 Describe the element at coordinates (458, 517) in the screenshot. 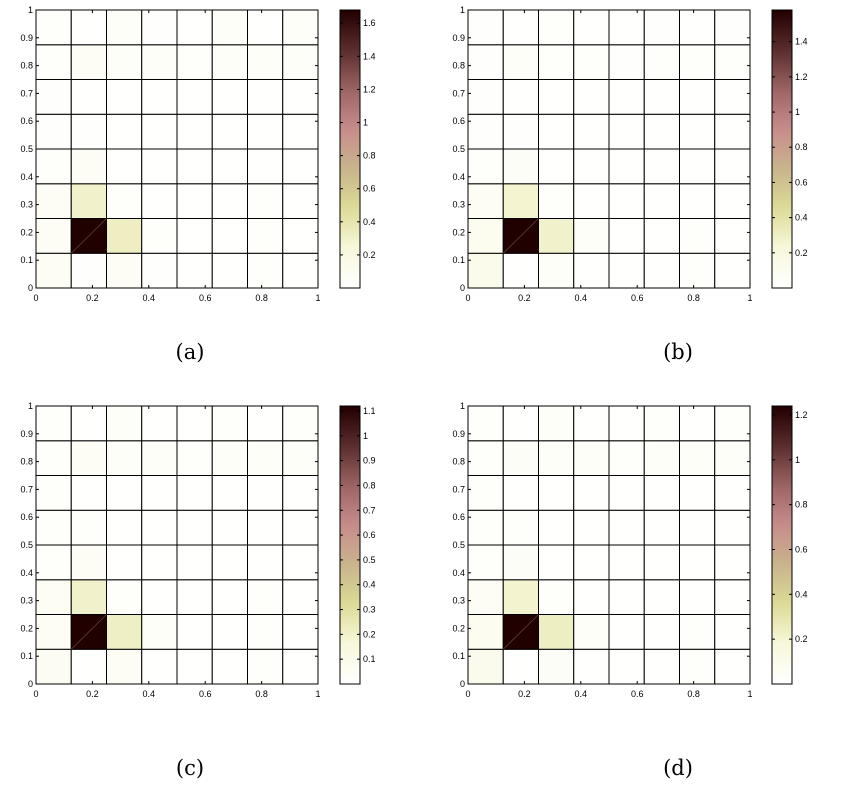

I see `y-tick-label: 0.6` at that location.